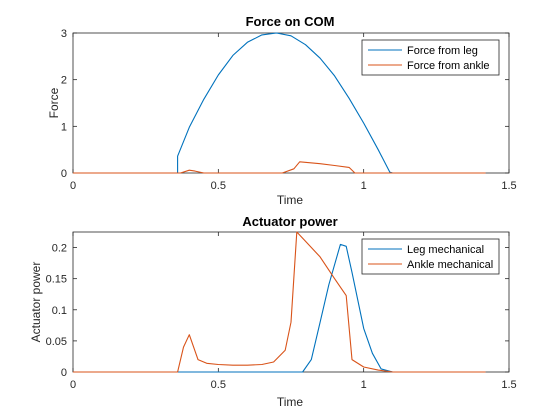 The width and height of the screenshot is (560, 420). Describe the element at coordinates (59, 249) in the screenshot. I see `y-tick-label: 0.2` at that location.